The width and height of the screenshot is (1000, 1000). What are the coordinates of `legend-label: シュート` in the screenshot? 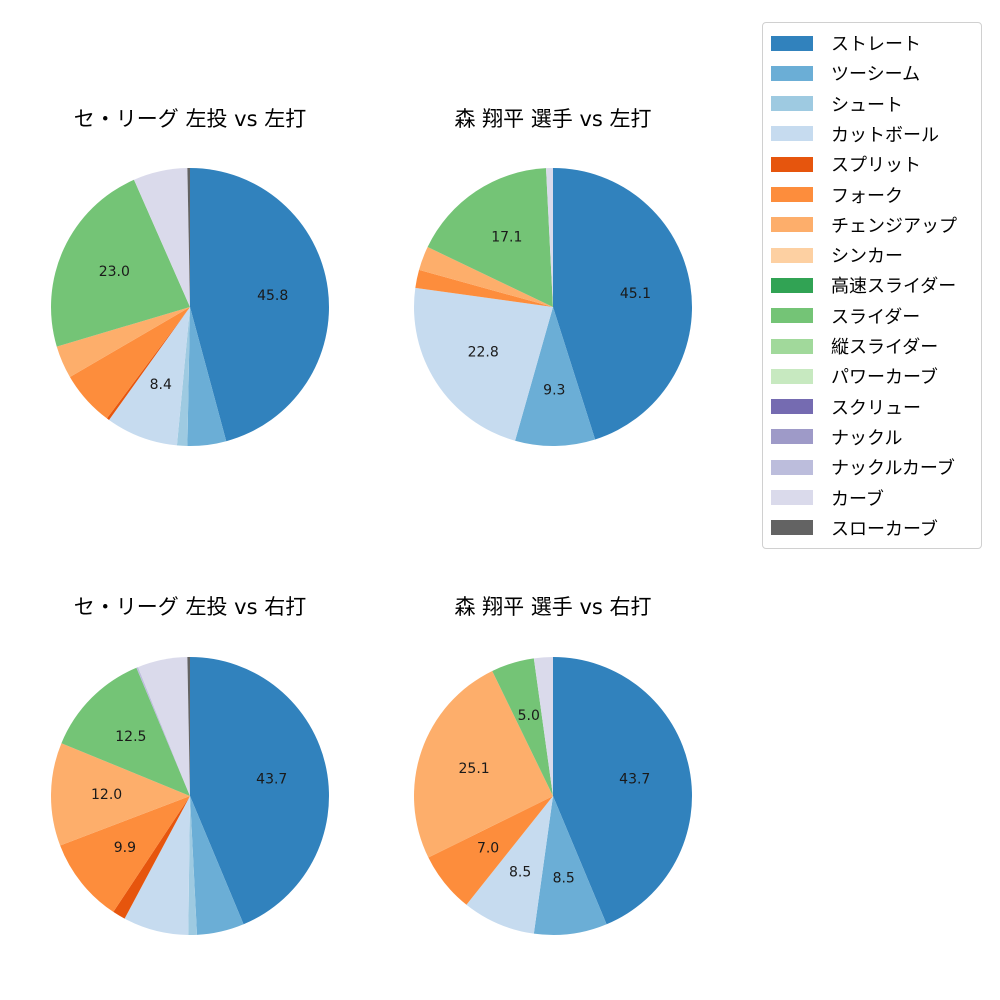 It's located at (867, 105).